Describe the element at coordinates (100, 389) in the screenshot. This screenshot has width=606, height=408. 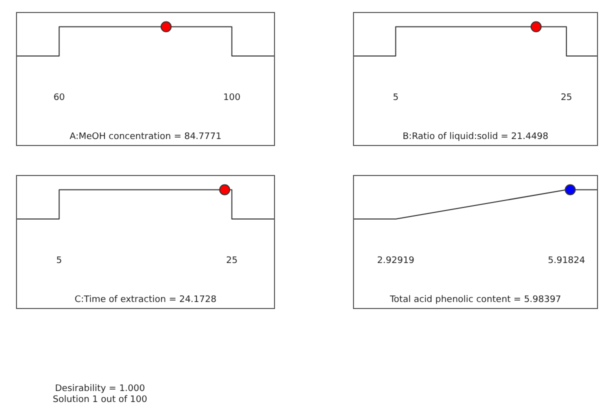
I see `text: Desirability = 1.000` at that location.